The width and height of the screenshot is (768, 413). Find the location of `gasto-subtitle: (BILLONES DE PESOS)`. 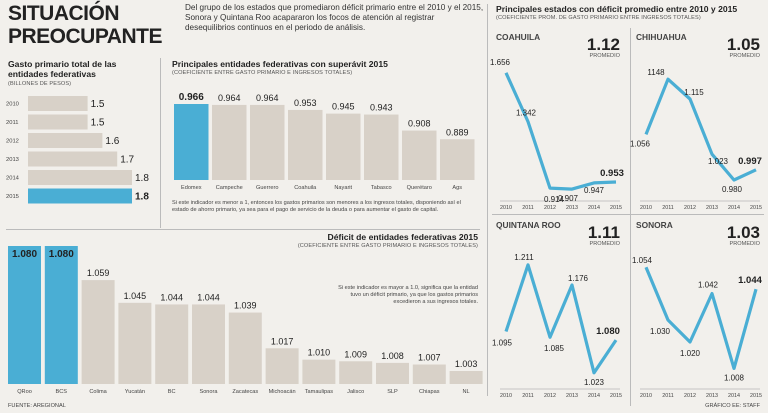

gasto-subtitle: (BILLONES DE PESOS) is located at coordinates (40, 84).